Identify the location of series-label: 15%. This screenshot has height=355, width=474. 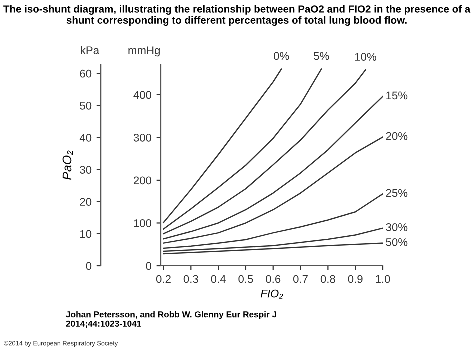
(397, 96).